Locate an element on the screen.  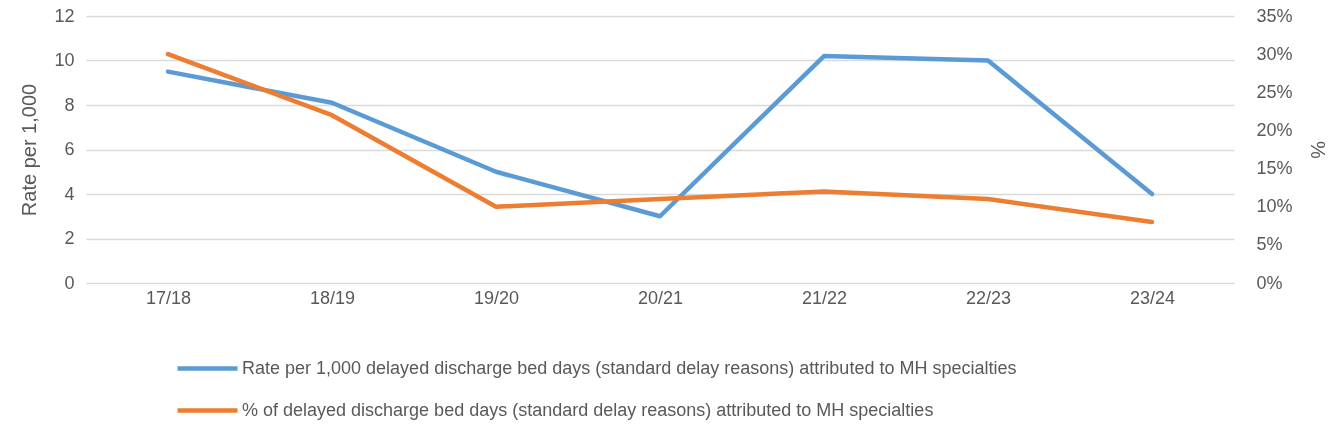
y2-tick-label: 0% is located at coordinates (1269, 282).